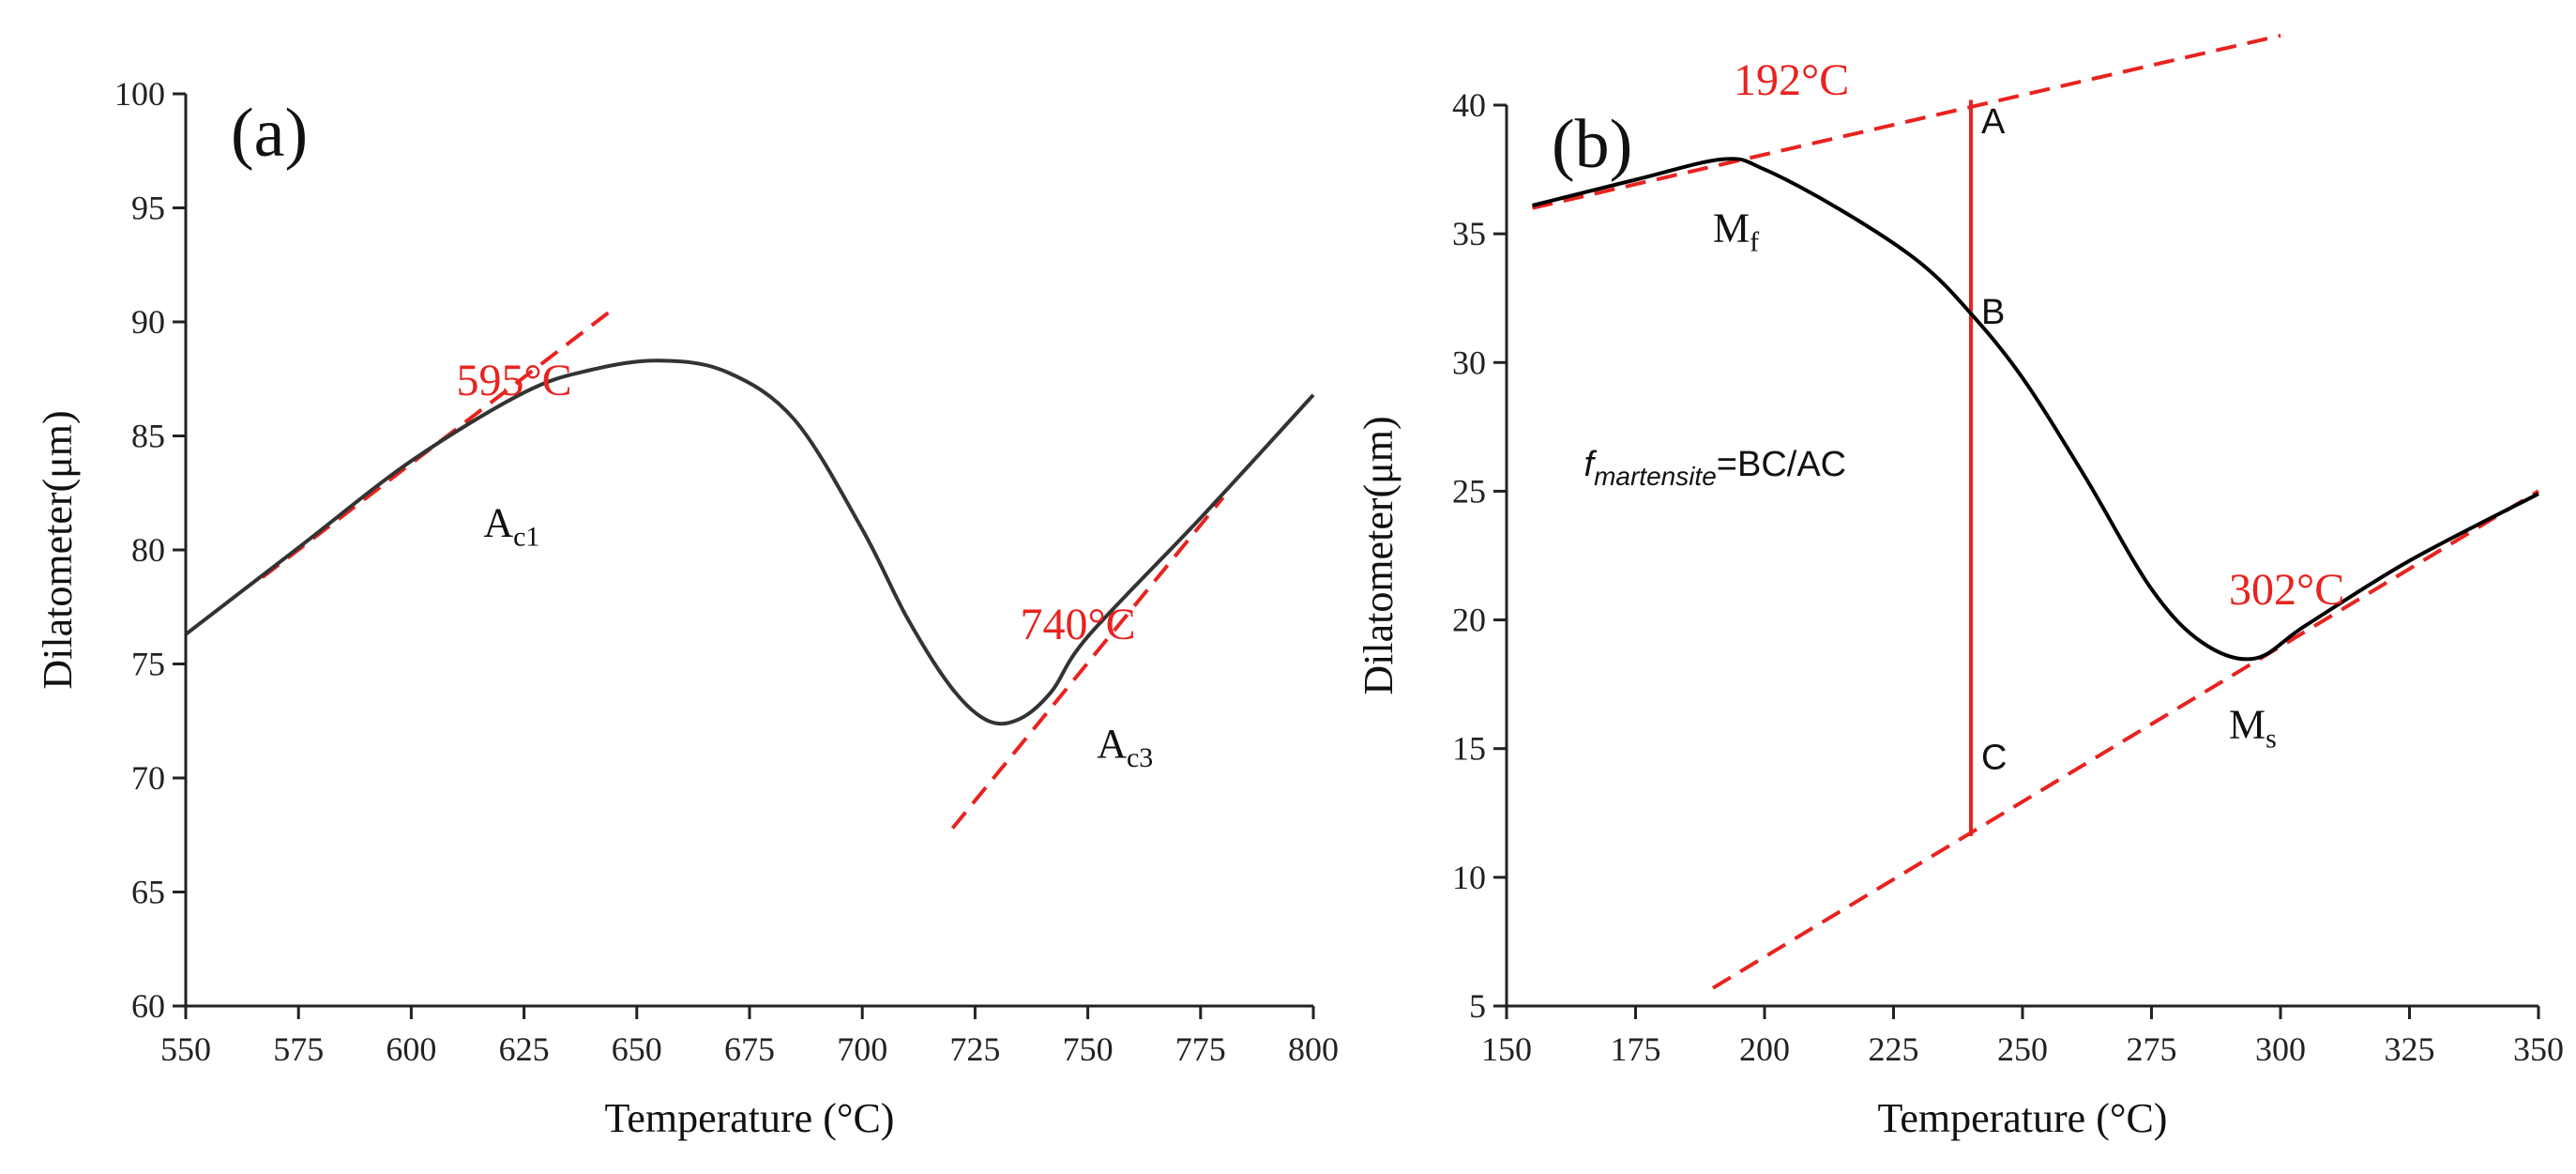  I want to click on annotation-label: Ms, so click(2253, 728).